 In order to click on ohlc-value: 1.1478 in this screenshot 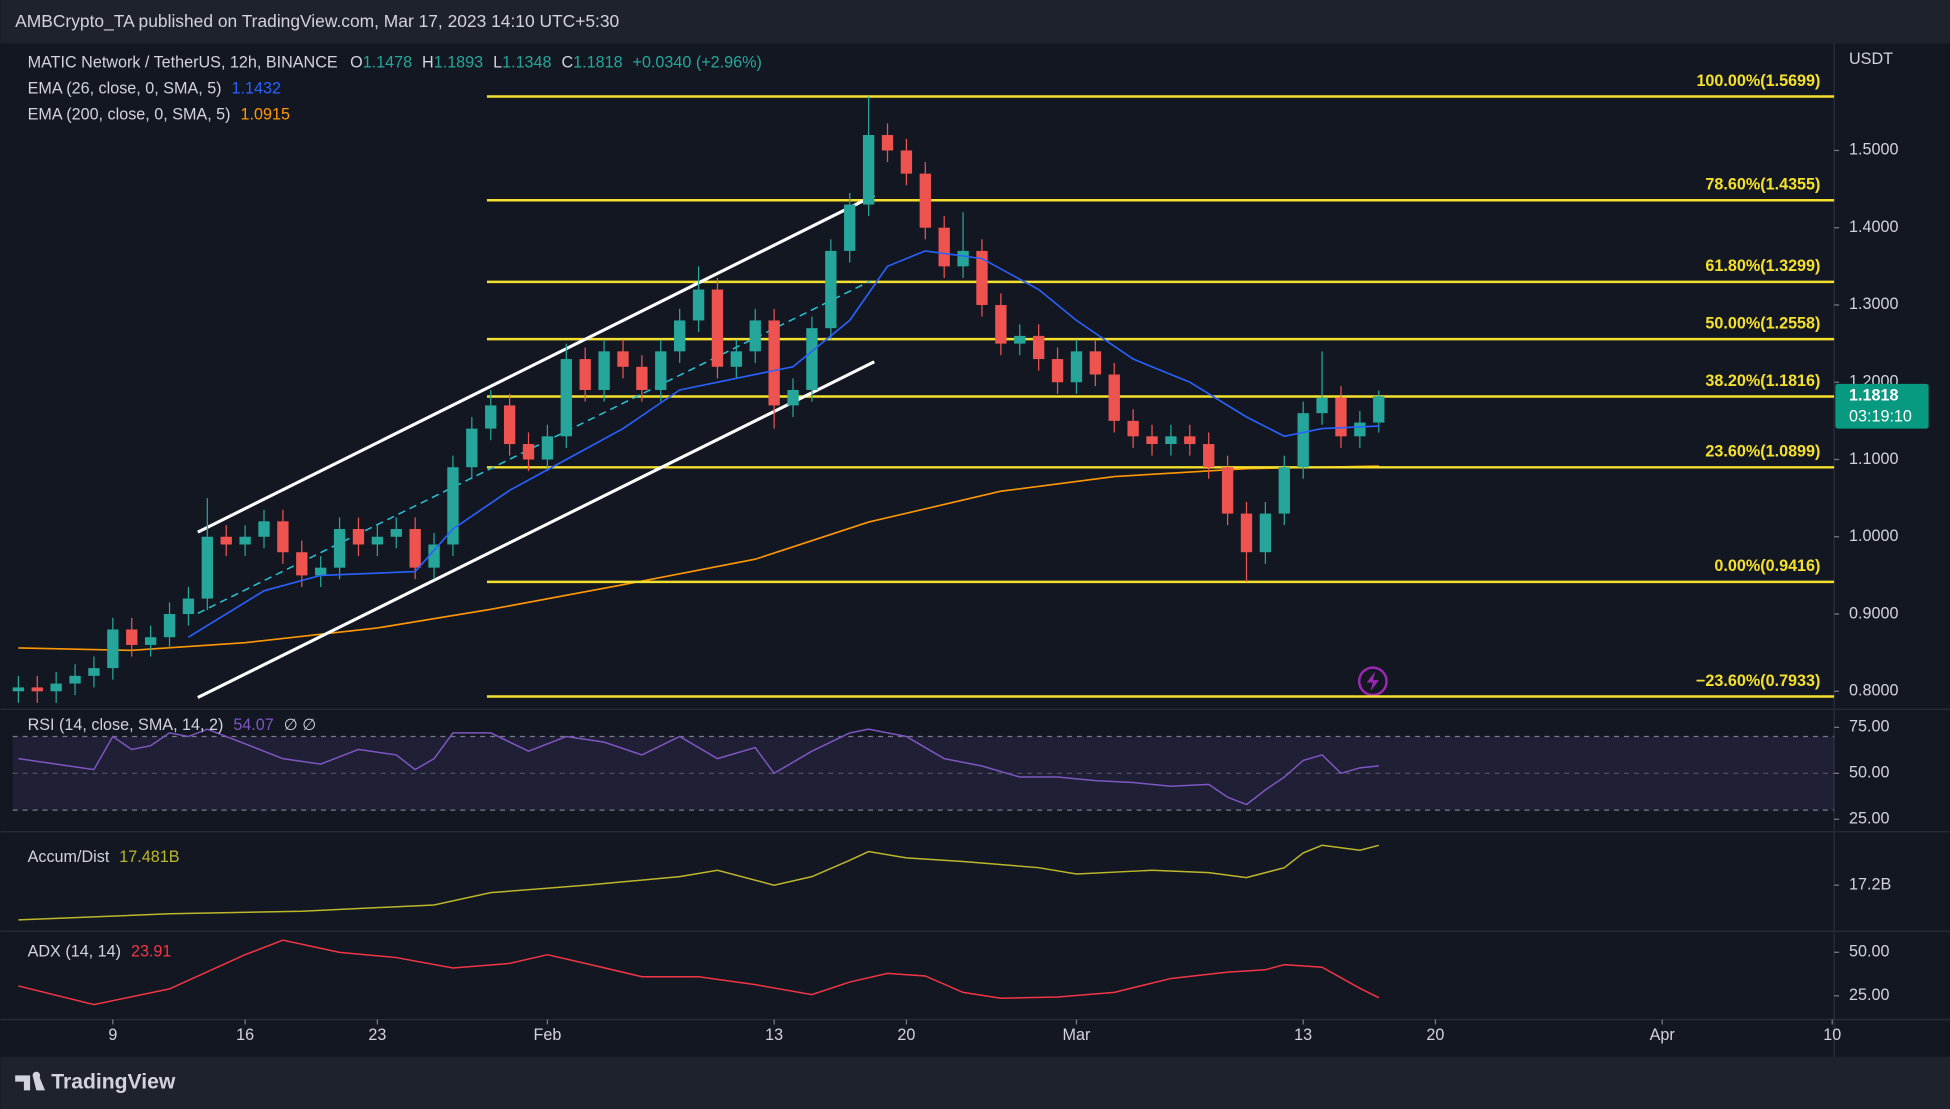, I will do `click(387, 63)`.